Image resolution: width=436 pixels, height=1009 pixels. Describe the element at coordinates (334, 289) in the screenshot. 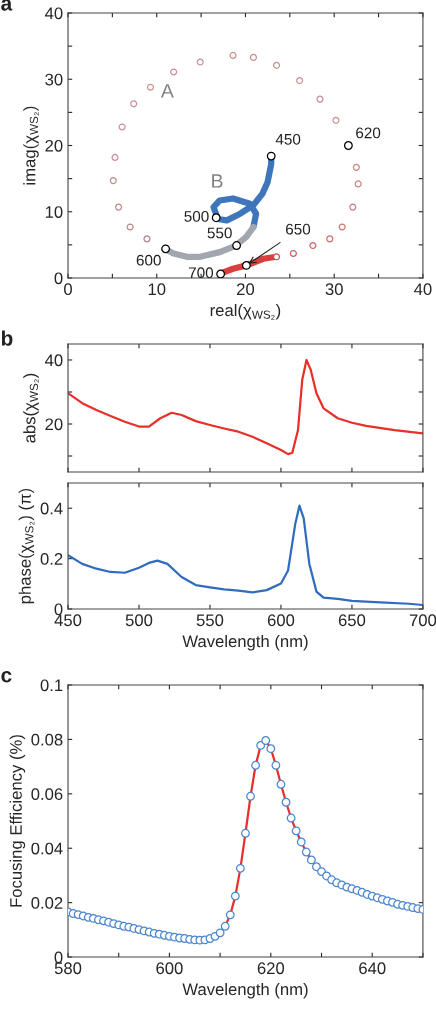

I see `x-tick-label: 30` at that location.